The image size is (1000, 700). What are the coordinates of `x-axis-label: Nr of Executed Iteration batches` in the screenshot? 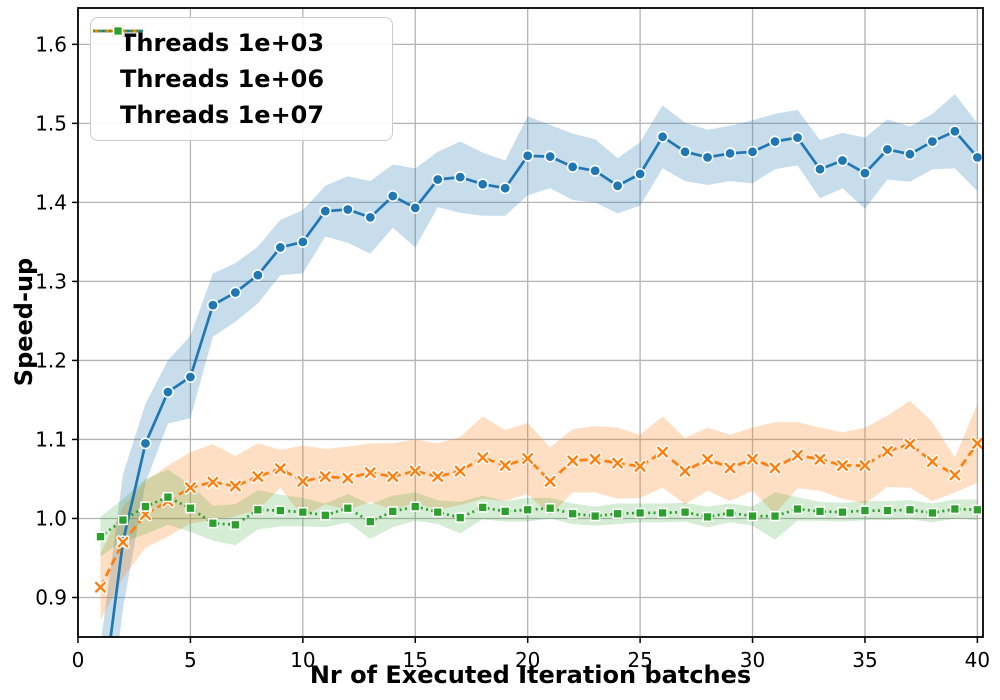 It's located at (530, 675).